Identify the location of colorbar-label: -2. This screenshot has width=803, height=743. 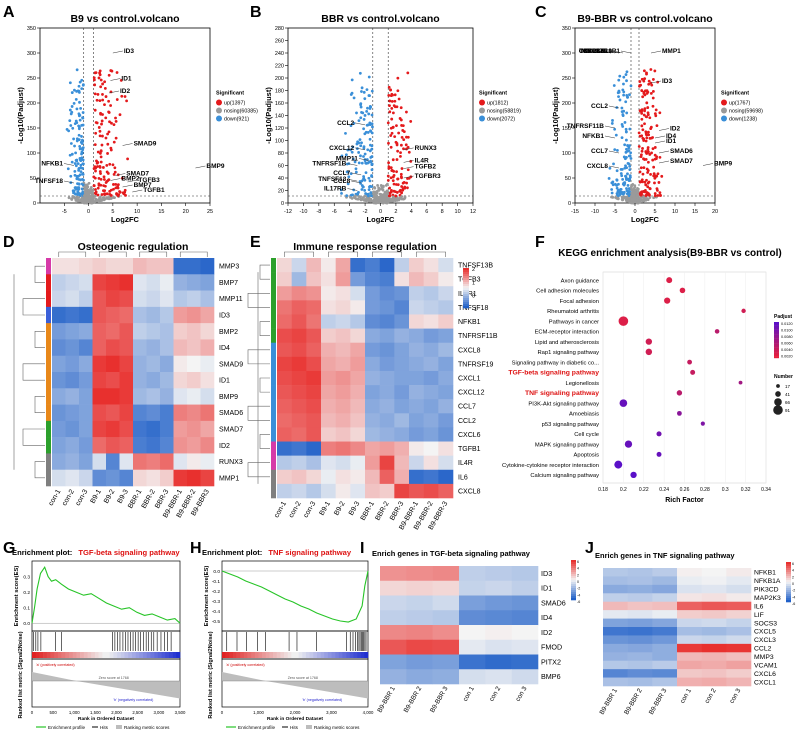
(793, 591).